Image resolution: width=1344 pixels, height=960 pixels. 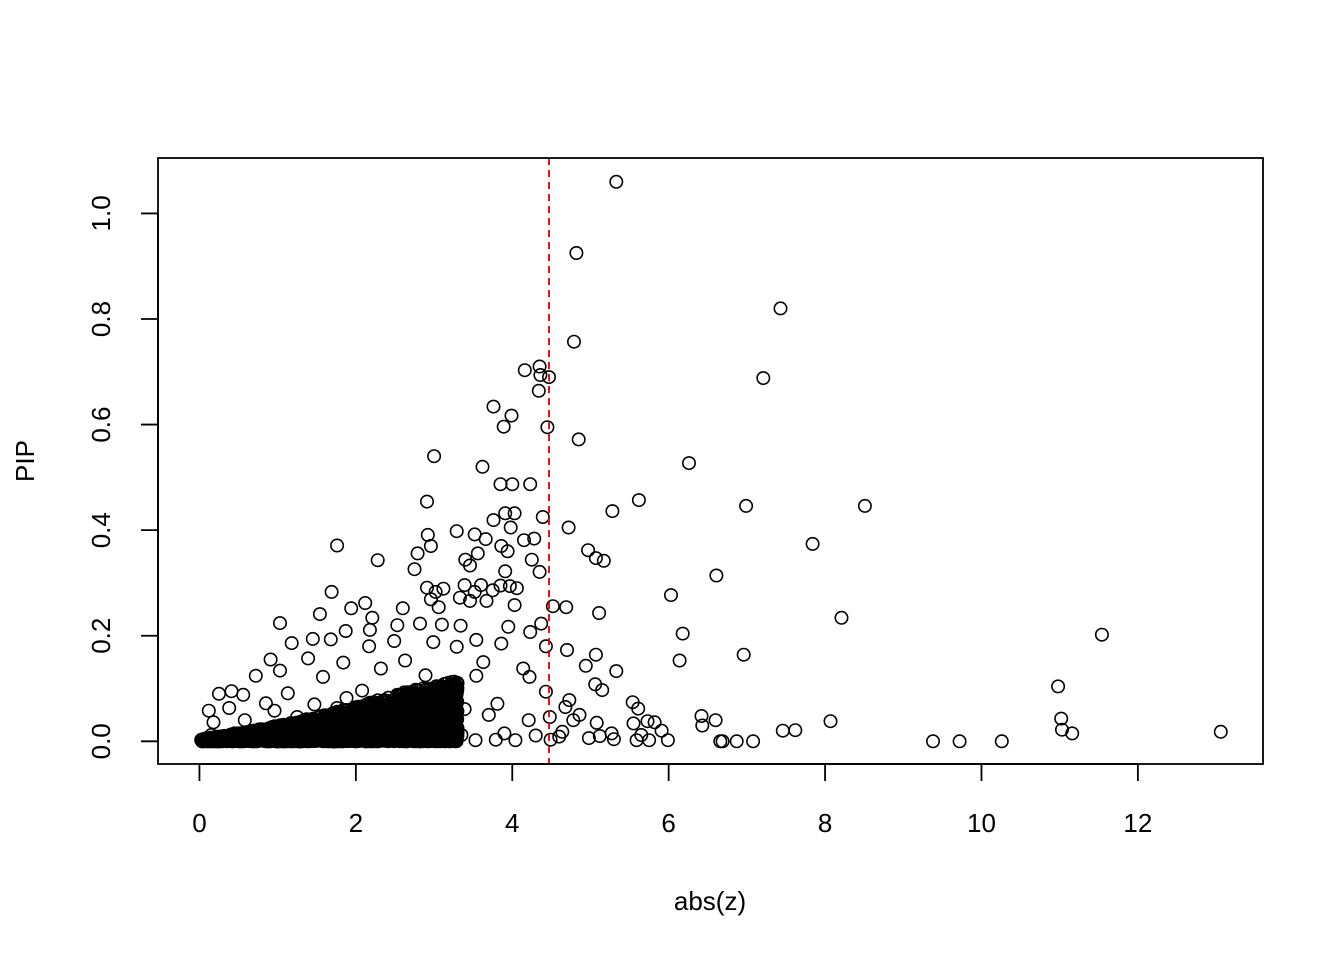 What do you see at coordinates (710, 901) in the screenshot?
I see `x-axis-label: abs(z)` at bounding box center [710, 901].